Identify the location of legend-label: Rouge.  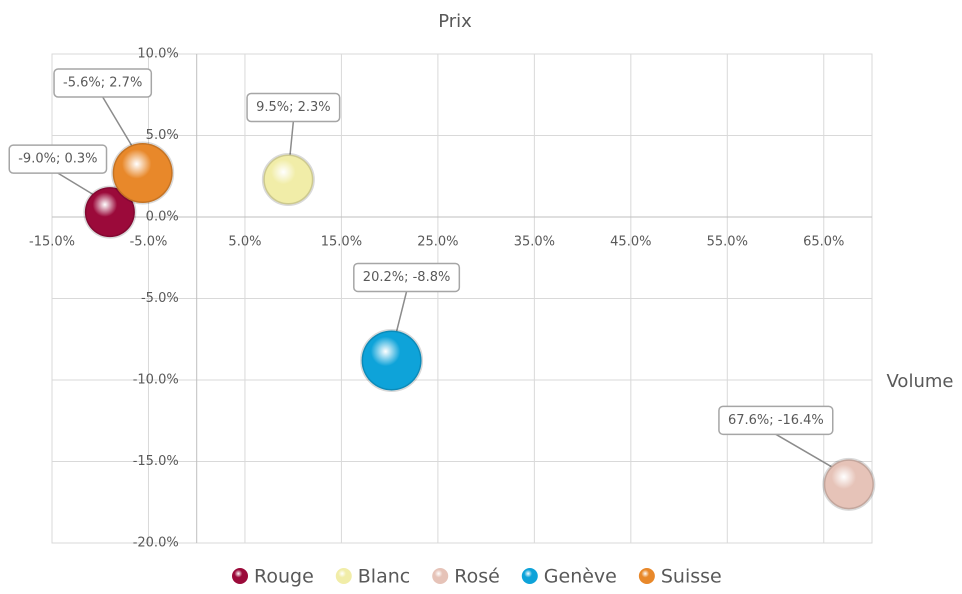
(284, 577).